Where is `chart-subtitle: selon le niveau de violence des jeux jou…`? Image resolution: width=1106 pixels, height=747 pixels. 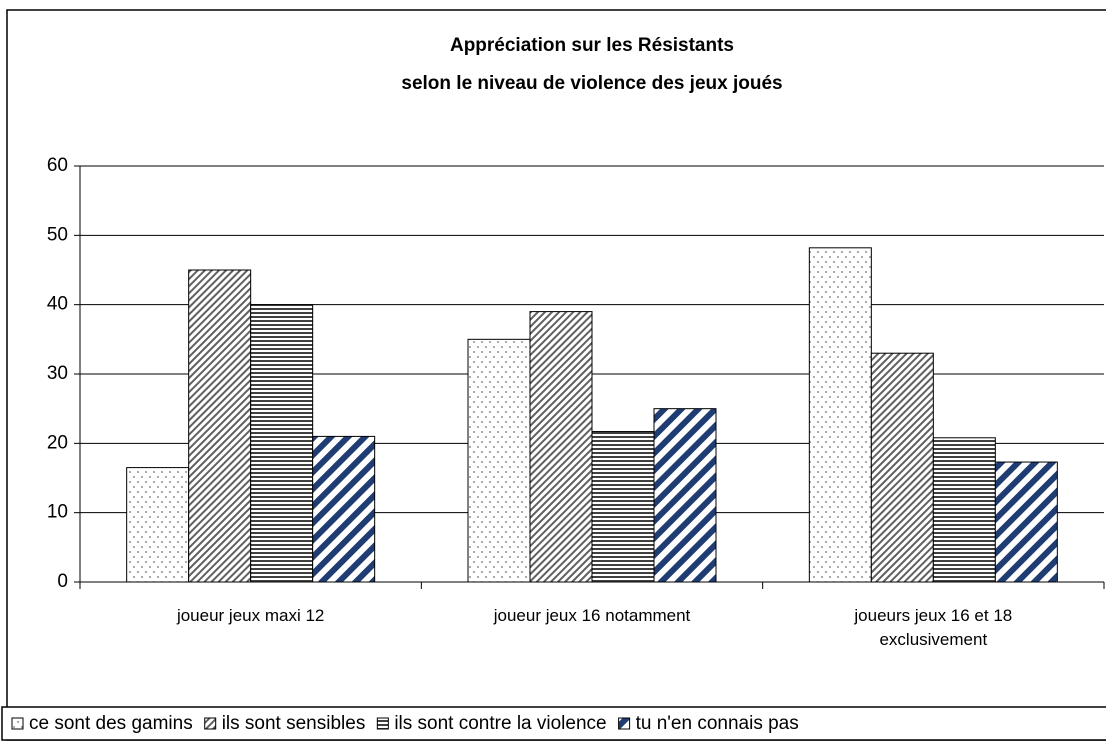
chart-subtitle: selon le niveau de violence des jeux jou… is located at coordinates (591, 83).